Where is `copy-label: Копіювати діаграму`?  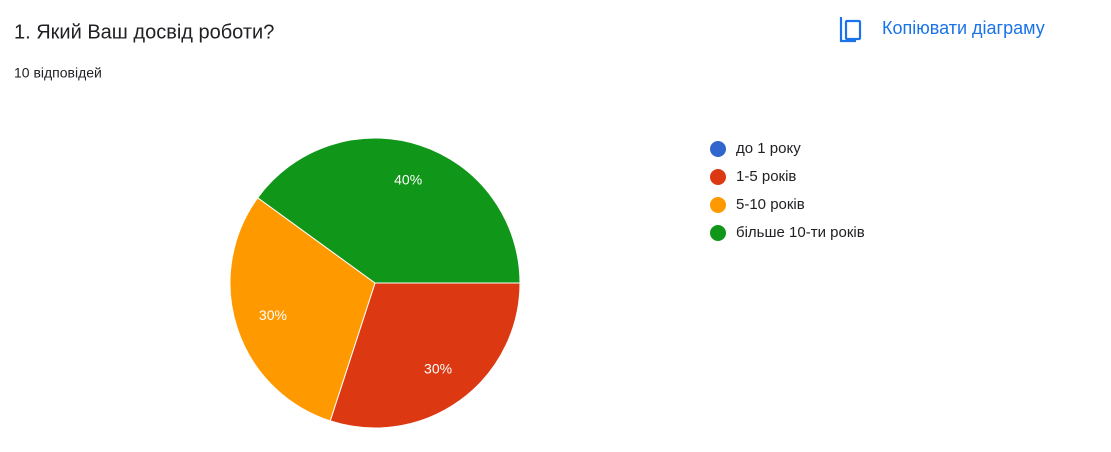 copy-label: Копіювати діаграму is located at coordinates (963, 28).